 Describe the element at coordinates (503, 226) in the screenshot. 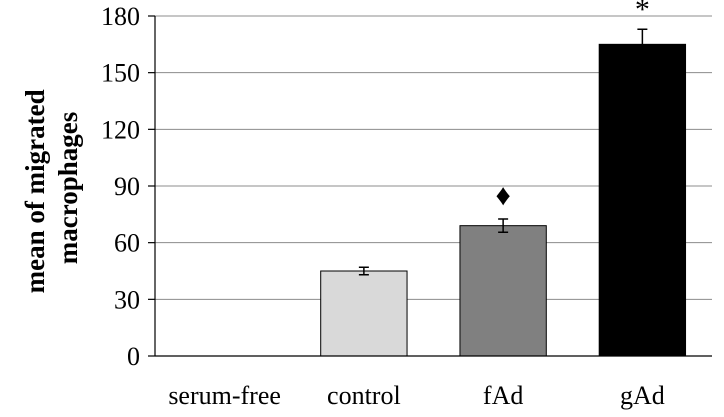

I see `error-bar-fAd` at that location.